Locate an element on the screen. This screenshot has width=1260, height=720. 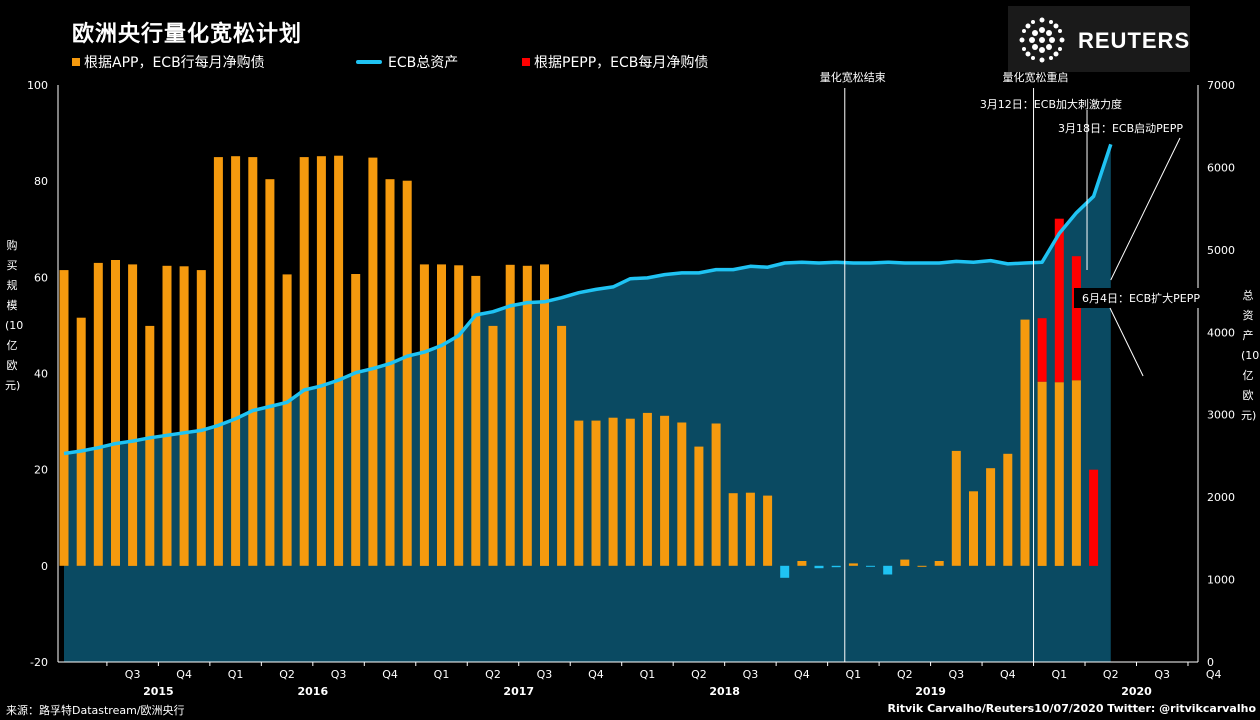
chart-title: 欧洲央行量化宽松计划 is located at coordinates (187, 34).